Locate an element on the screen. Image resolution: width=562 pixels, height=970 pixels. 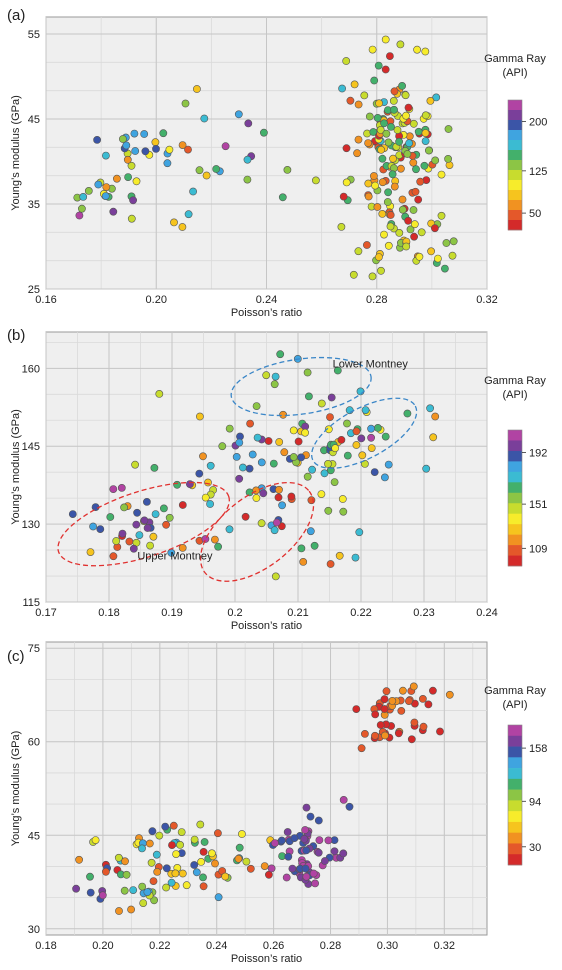
x-tick-label: 0.17 is located at coordinates (45, 613).